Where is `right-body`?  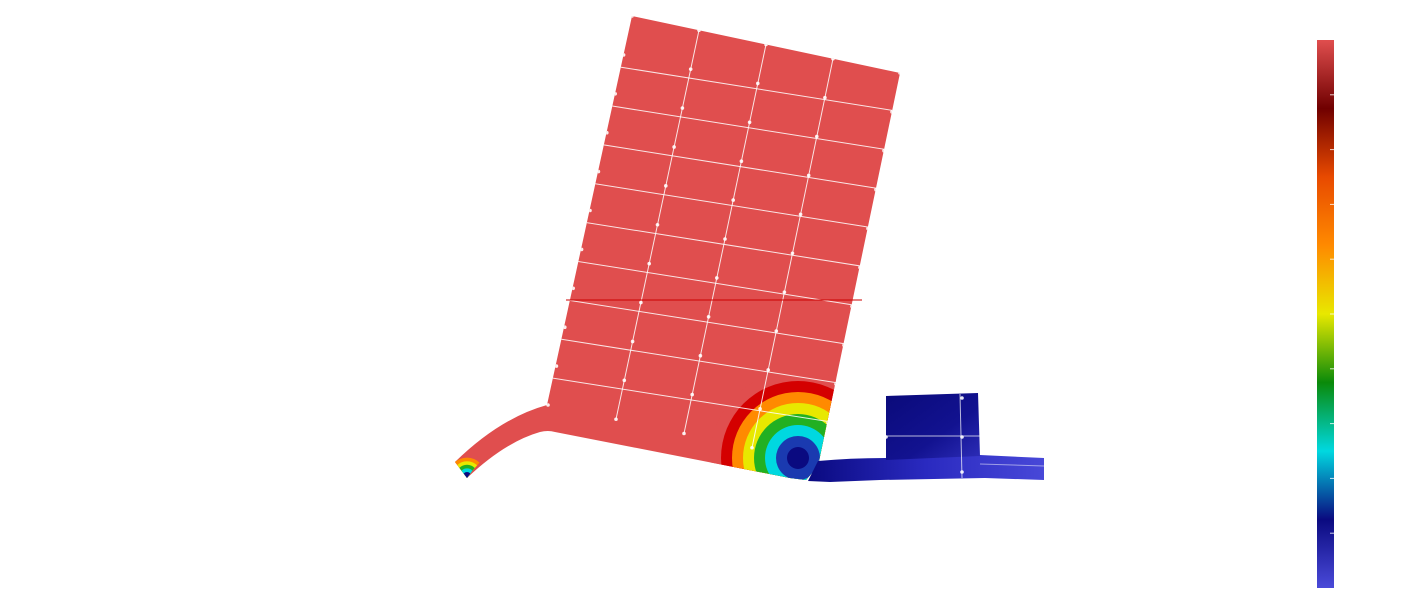 right-body is located at coordinates (926, 437).